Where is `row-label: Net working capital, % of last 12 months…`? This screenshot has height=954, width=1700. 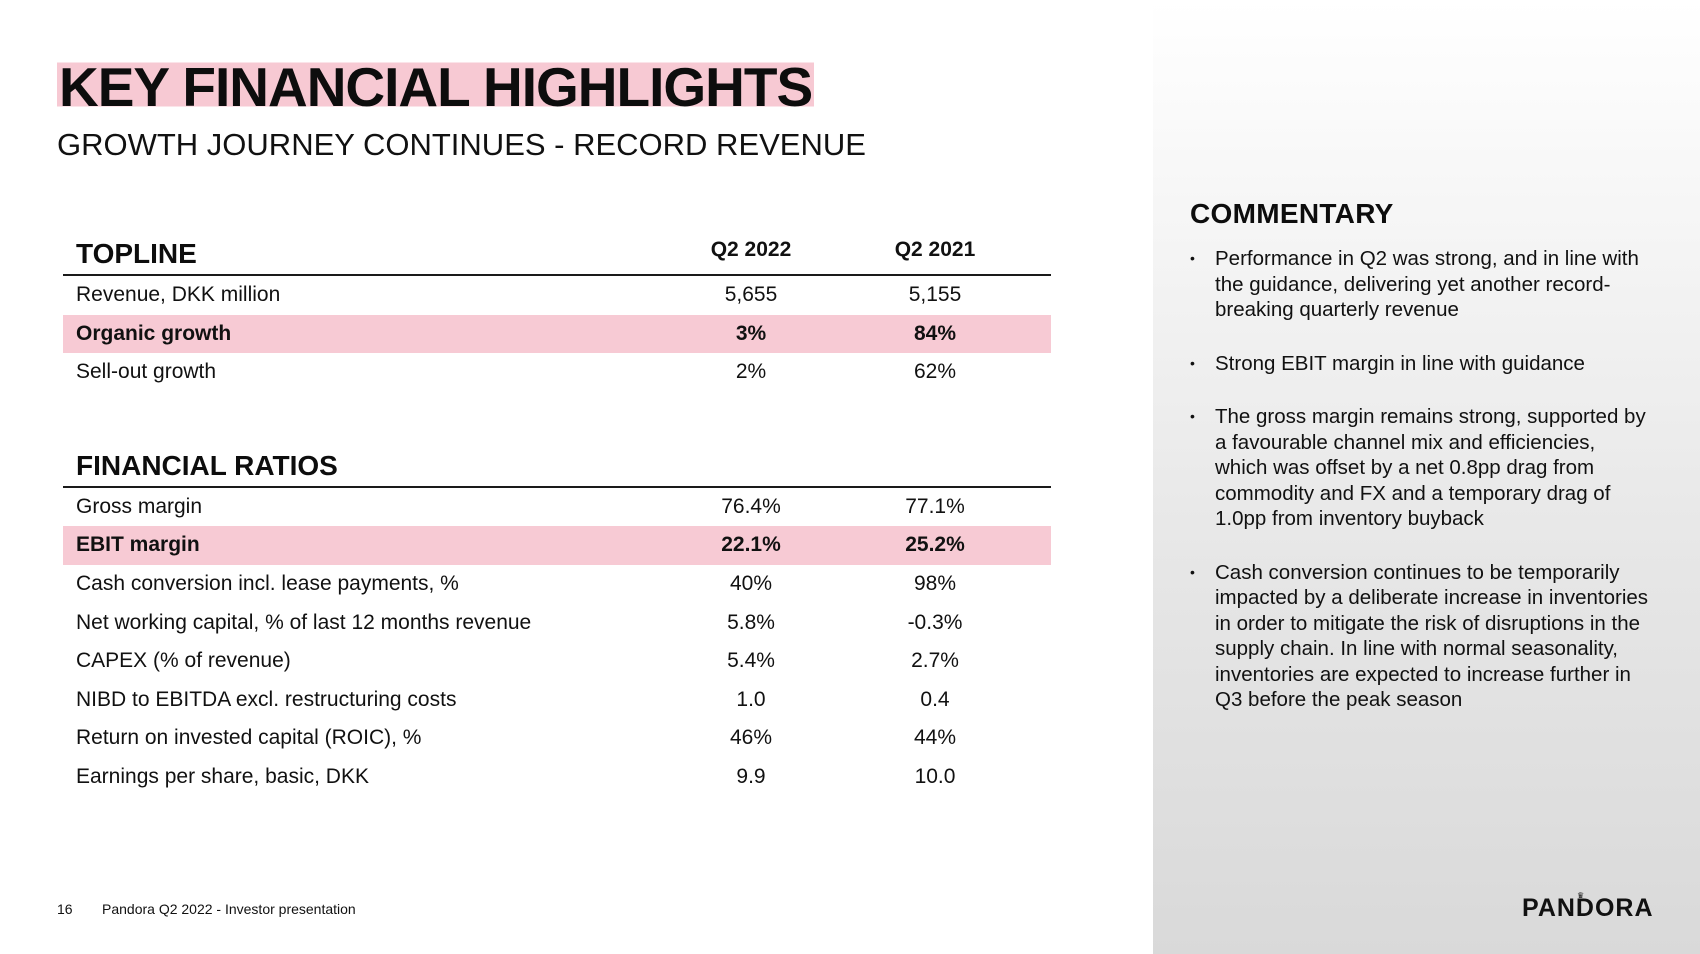 row-label: Net working capital, % of last 12 months… is located at coordinates (304, 622).